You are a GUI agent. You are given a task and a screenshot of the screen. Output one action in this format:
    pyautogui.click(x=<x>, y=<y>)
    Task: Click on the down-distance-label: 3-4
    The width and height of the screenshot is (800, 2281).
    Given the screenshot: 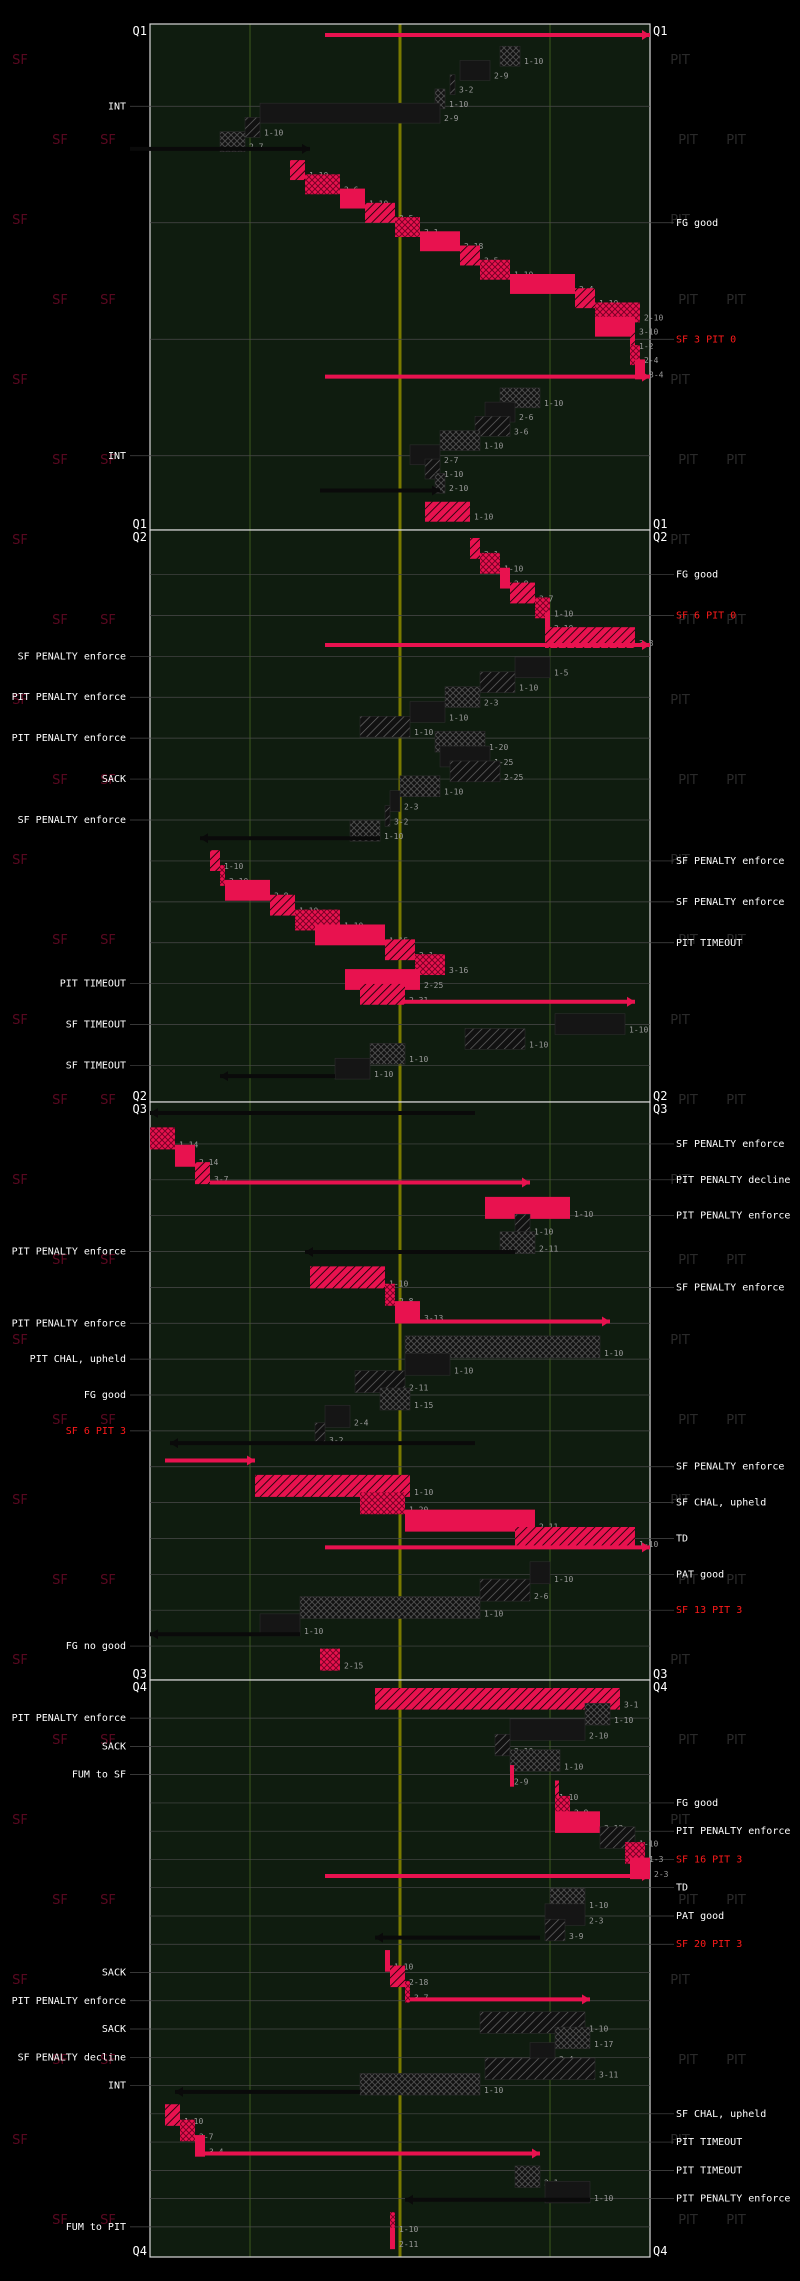 What is the action you would take?
    pyautogui.click(x=656, y=374)
    